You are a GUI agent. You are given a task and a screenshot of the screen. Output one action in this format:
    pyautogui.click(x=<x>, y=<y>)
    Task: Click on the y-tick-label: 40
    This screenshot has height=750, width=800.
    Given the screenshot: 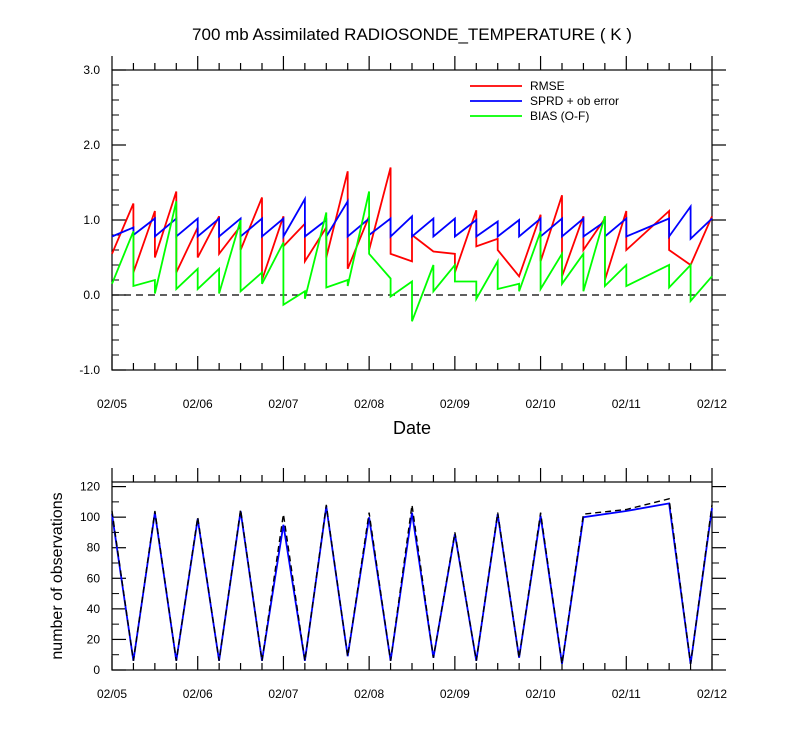 What is the action you would take?
    pyautogui.click(x=94, y=609)
    